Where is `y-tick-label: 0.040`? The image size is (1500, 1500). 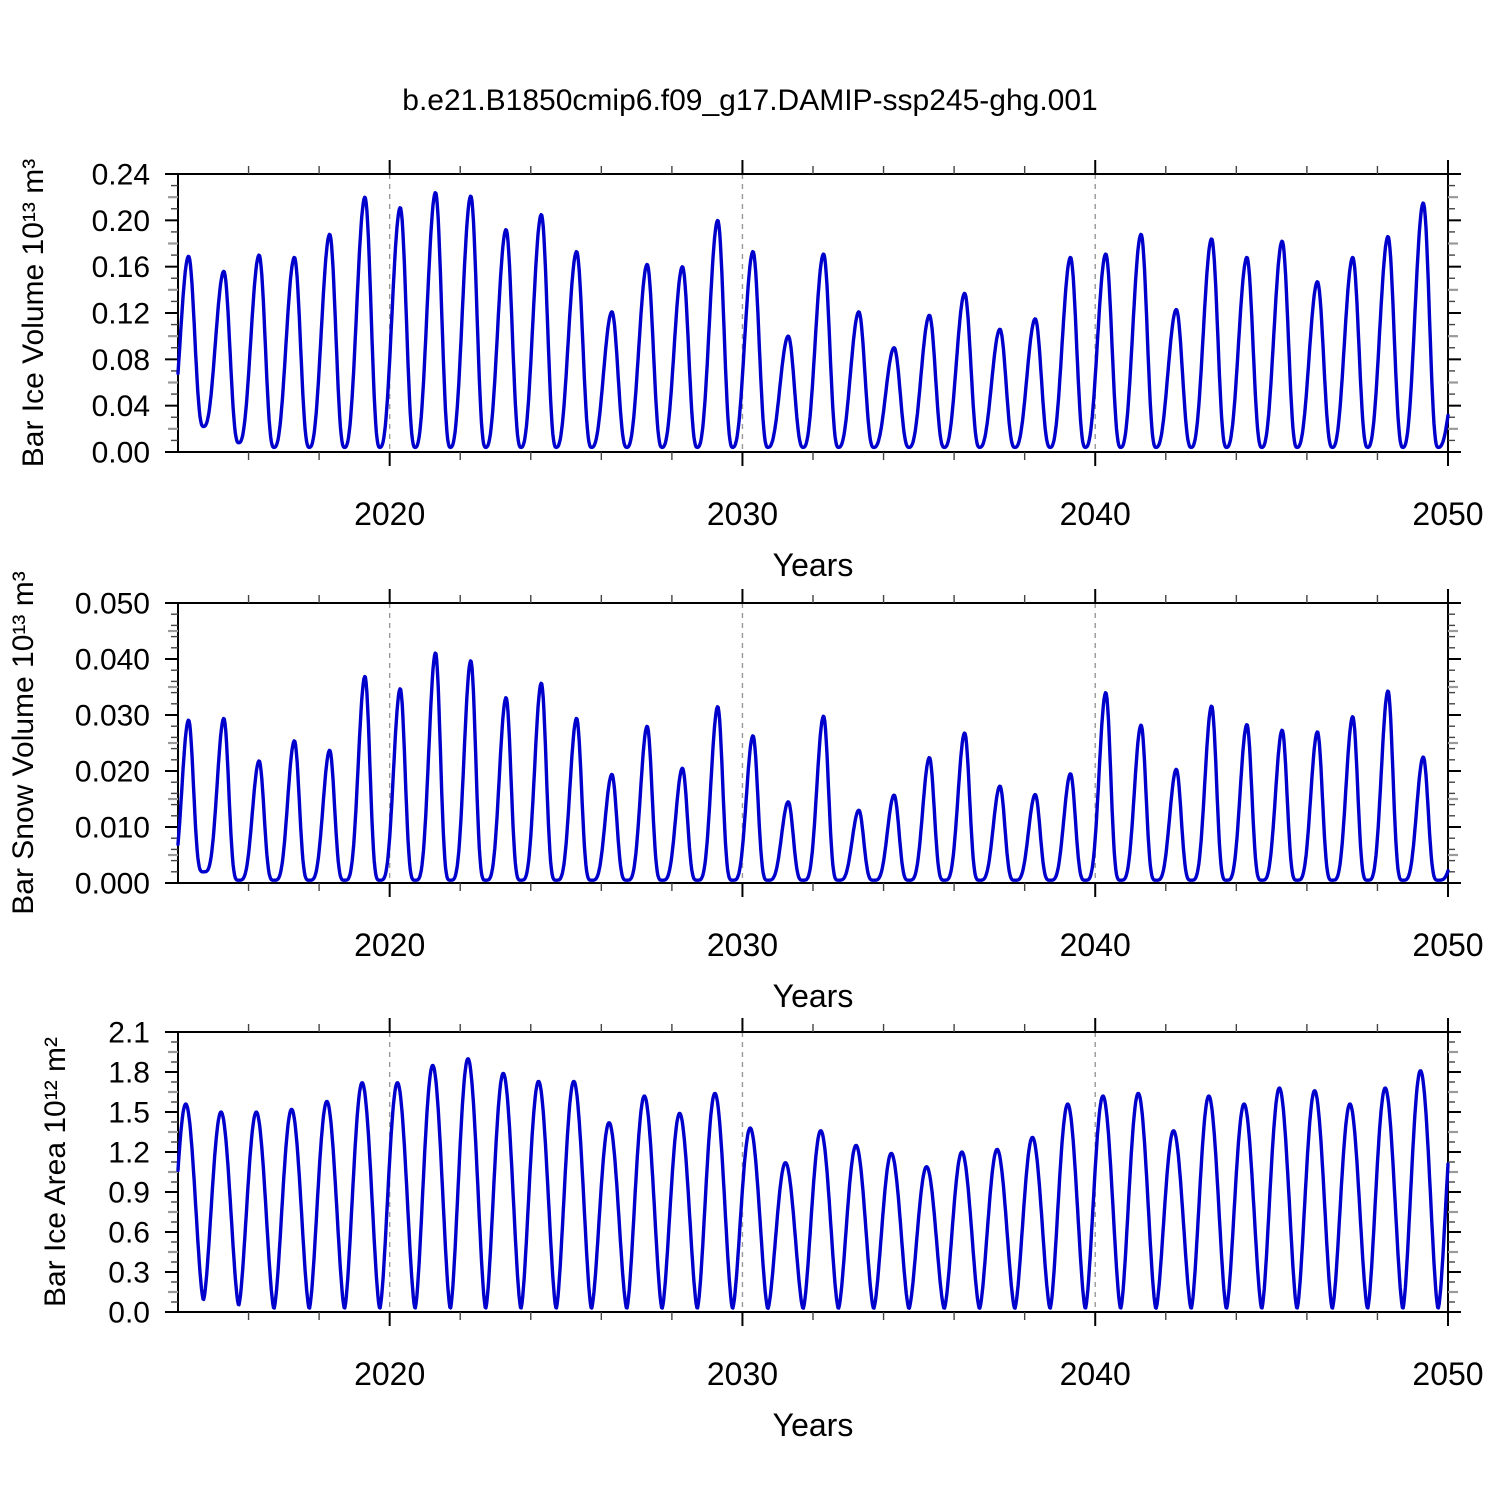 y-tick-label: 0.040 is located at coordinates (112, 660).